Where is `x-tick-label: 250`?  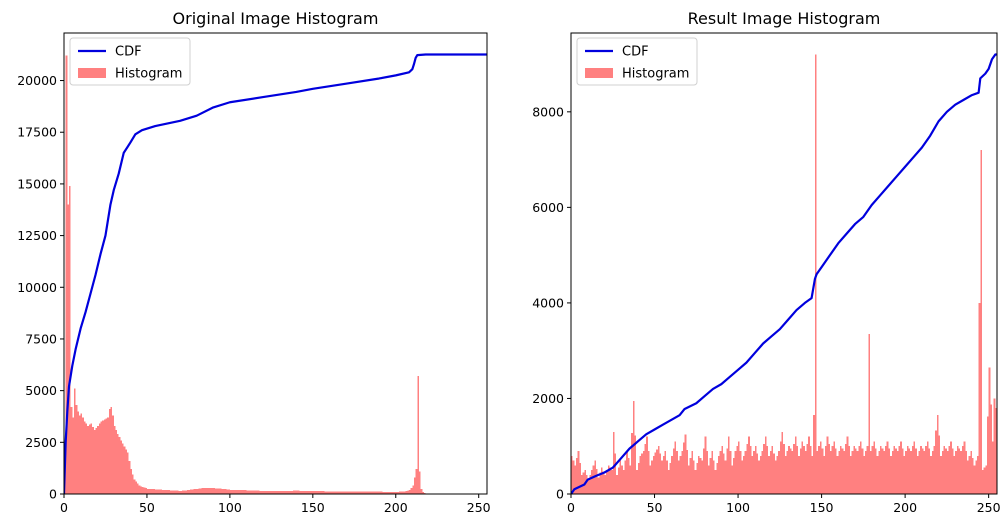
x-tick-label: 250 is located at coordinates (989, 507).